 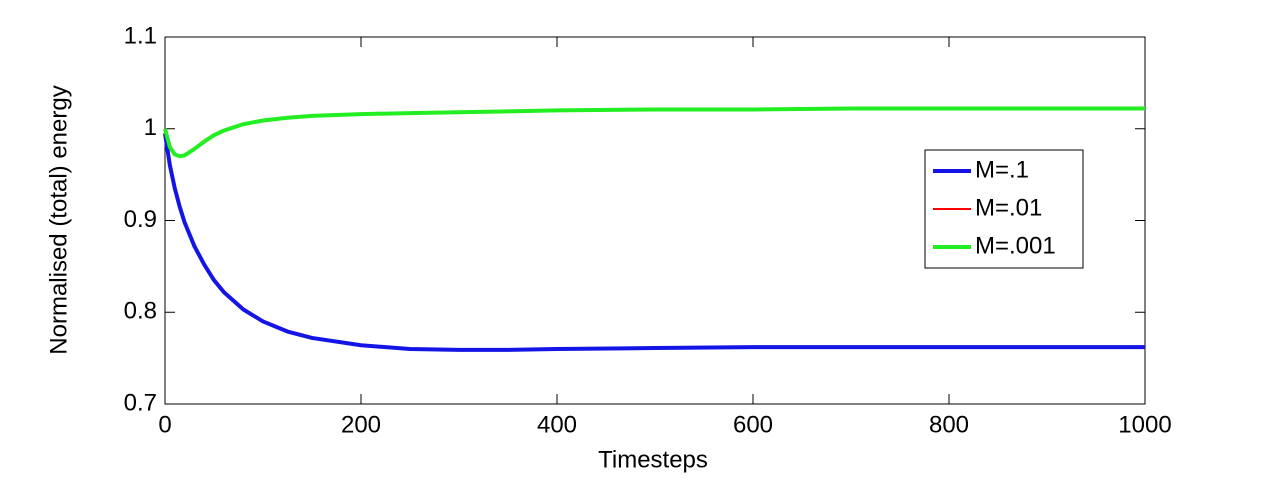 I want to click on x-tick-label: 400, so click(x=557, y=424).